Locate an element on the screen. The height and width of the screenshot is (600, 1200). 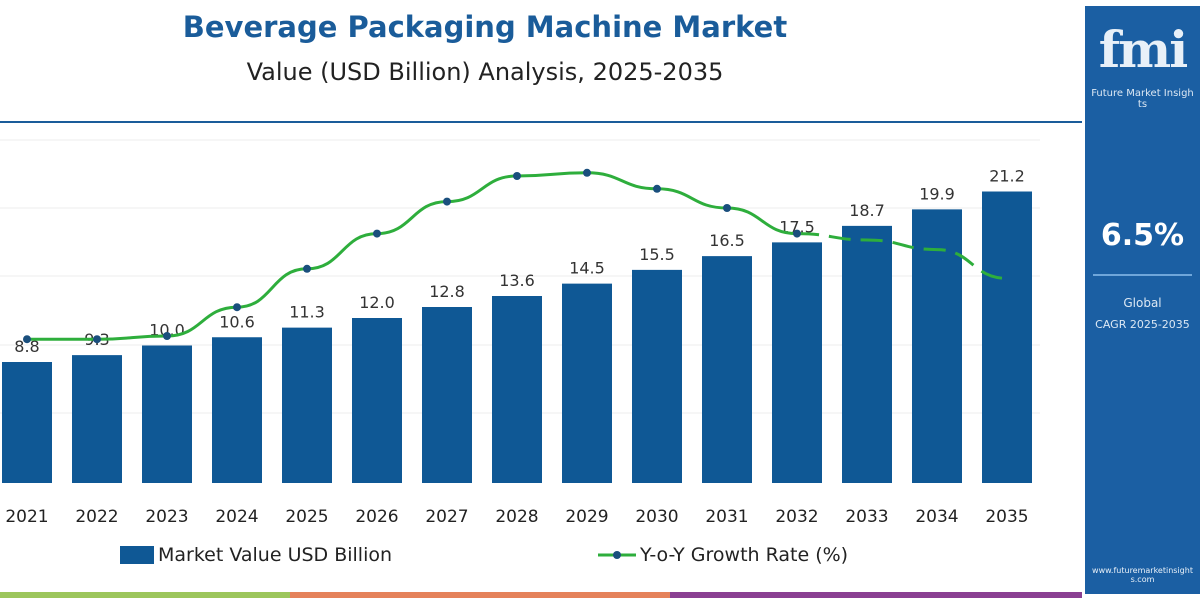
bar-2033 is located at coordinates (867, 354).